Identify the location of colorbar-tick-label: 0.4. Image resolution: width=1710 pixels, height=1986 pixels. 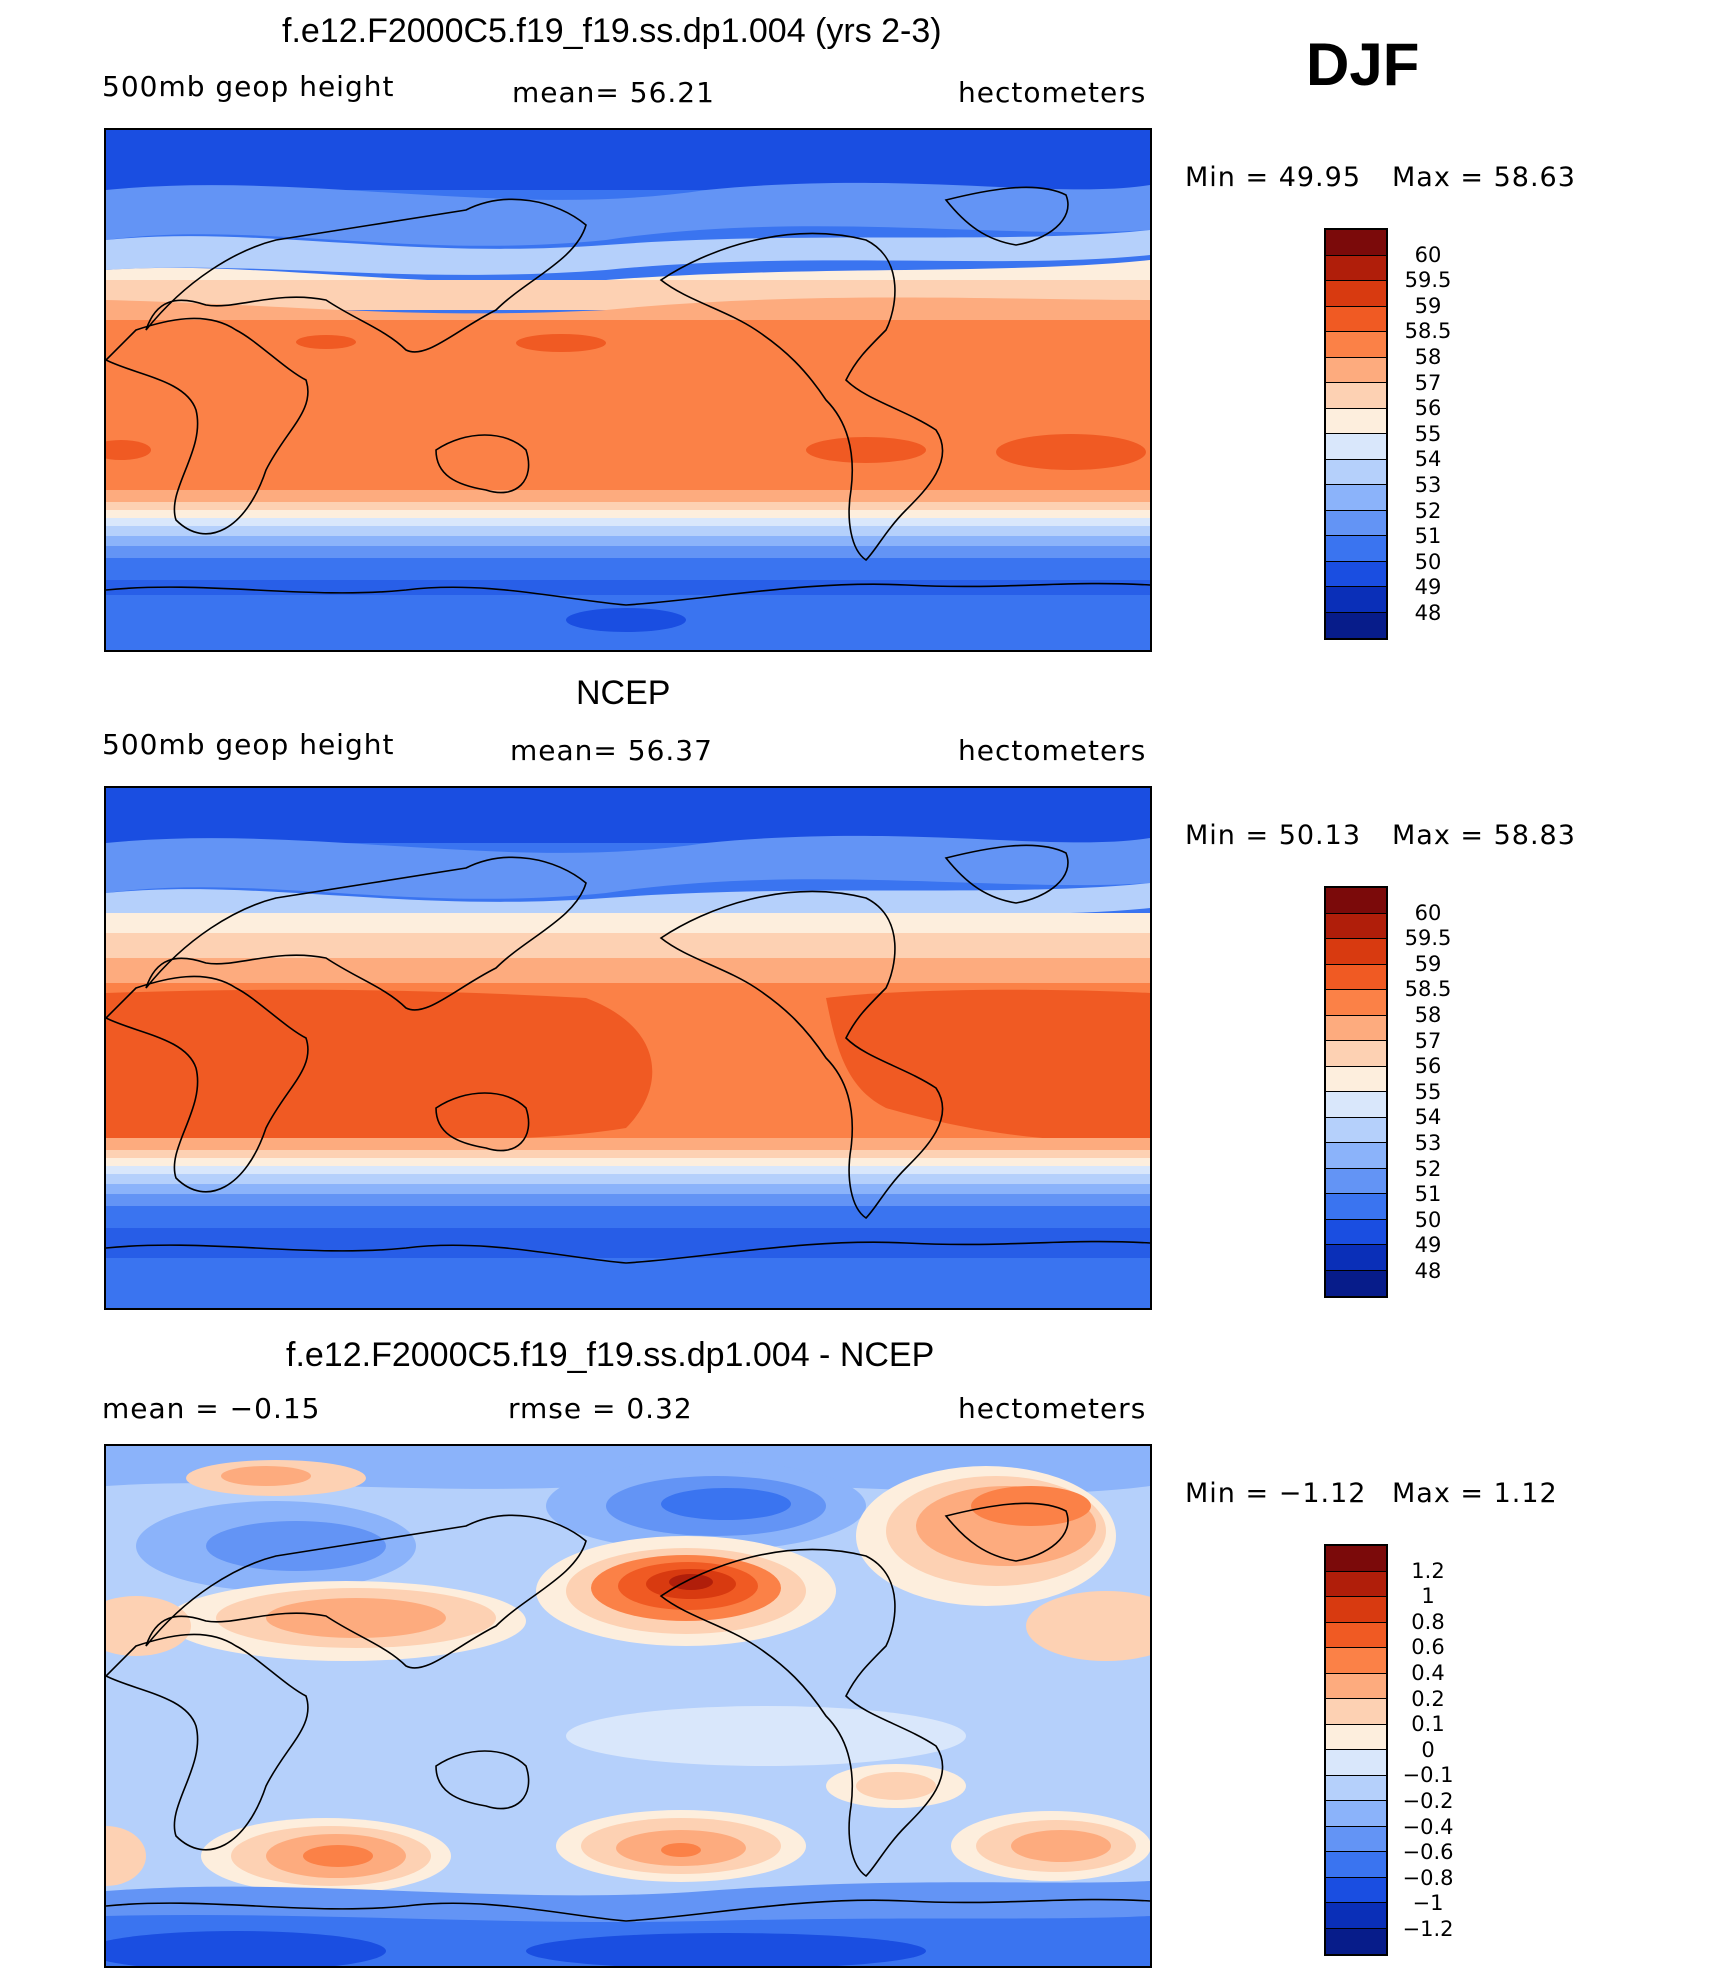
(1428, 1673).